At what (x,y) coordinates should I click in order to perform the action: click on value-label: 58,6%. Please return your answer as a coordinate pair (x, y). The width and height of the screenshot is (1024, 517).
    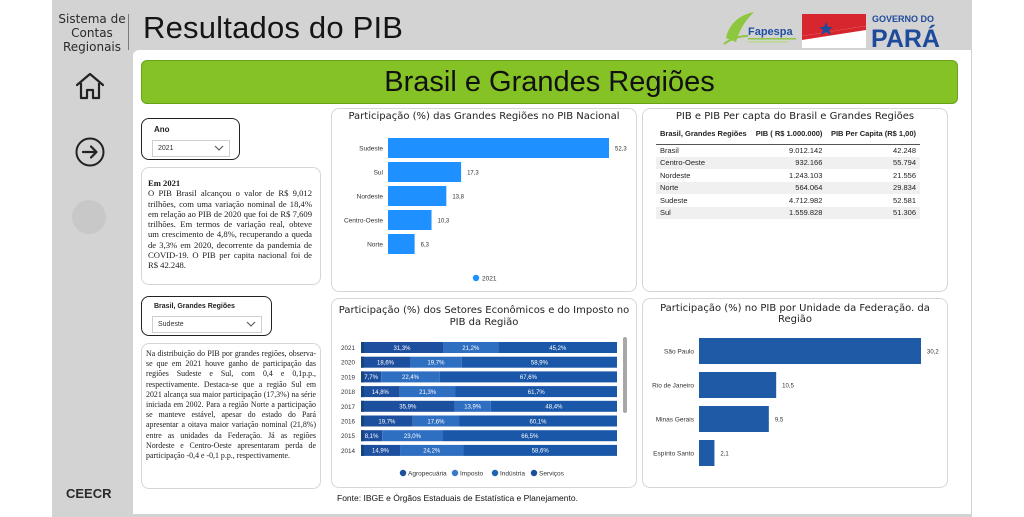
    Looking at the image, I should click on (541, 452).